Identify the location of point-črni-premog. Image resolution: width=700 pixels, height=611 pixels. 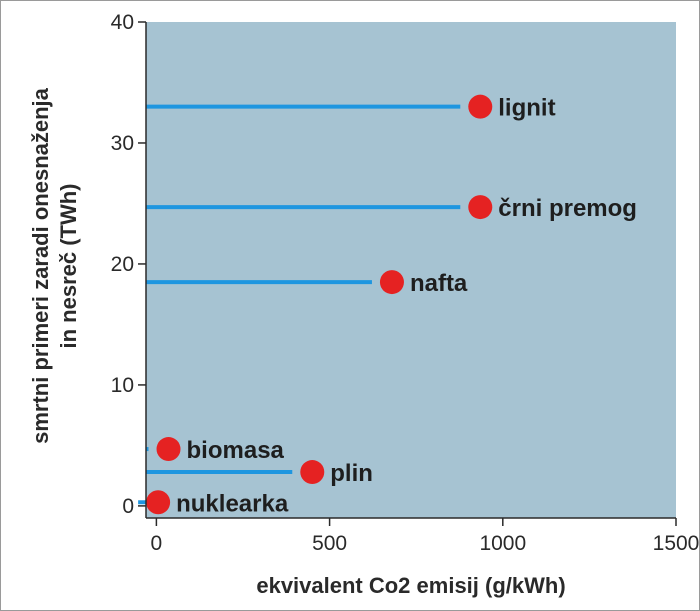
(480, 207).